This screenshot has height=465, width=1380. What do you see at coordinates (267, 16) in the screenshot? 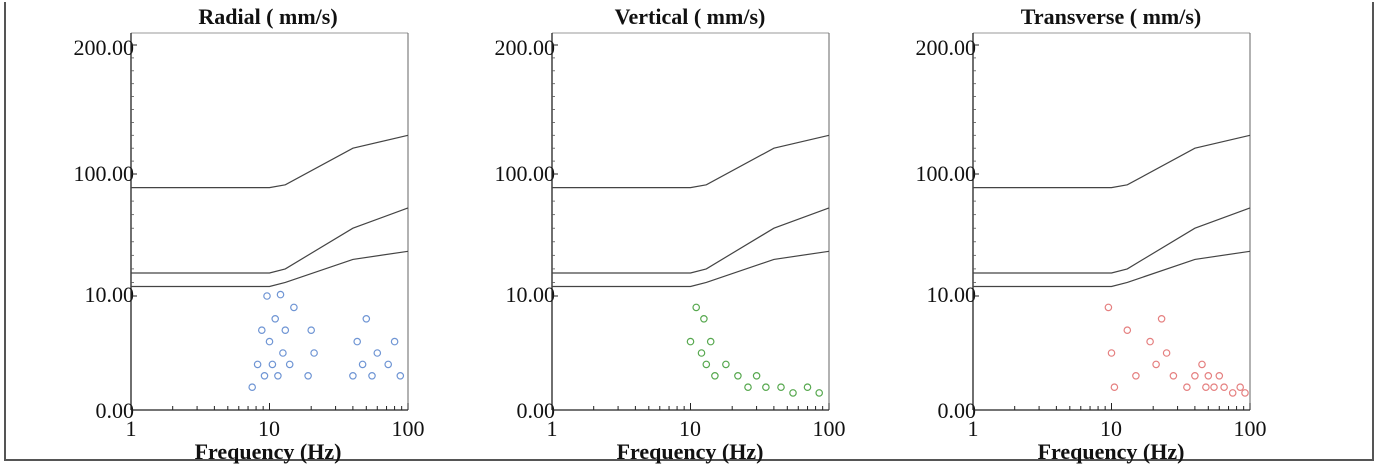
I see `chart-title: Radial ( mm/s)` at bounding box center [267, 16].